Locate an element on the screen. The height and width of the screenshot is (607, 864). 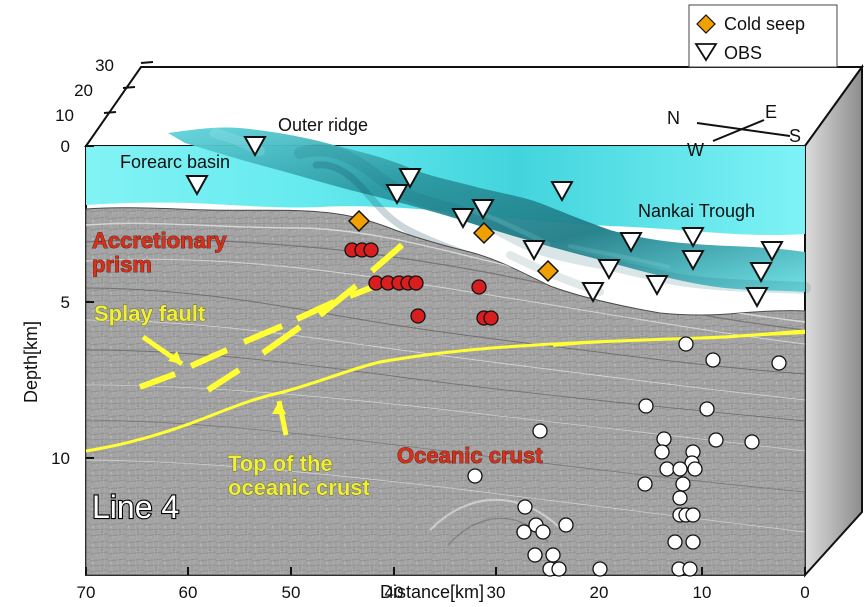
compass-west: W is located at coordinates (695, 150).